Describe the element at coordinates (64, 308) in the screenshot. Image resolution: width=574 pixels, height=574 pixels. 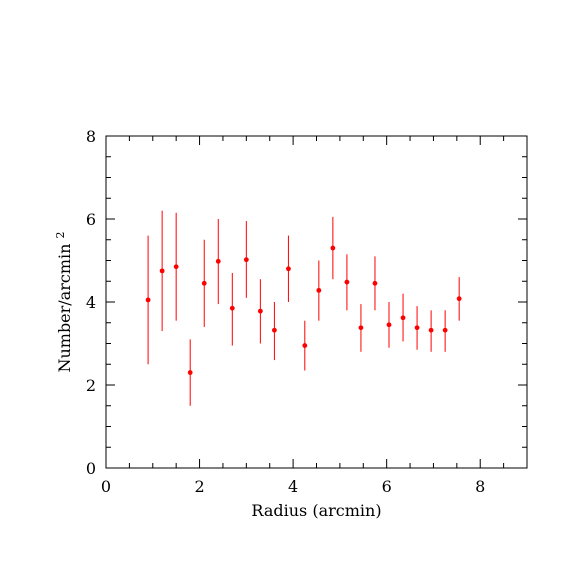
I see `y-axis-label-text: Number/arcmin` at that location.